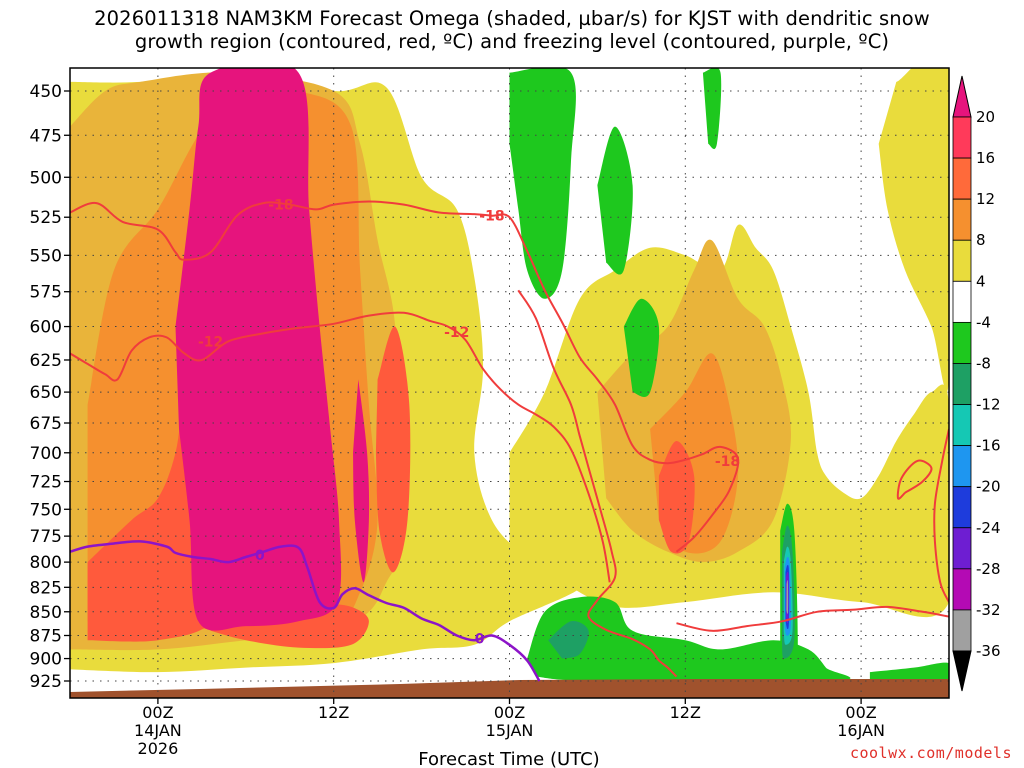 Image resolution: width=1024 pixels, height=768 pixels. Describe the element at coordinates (689, 639) in the screenshot. I see `omega-region-green-bottom` at that location.